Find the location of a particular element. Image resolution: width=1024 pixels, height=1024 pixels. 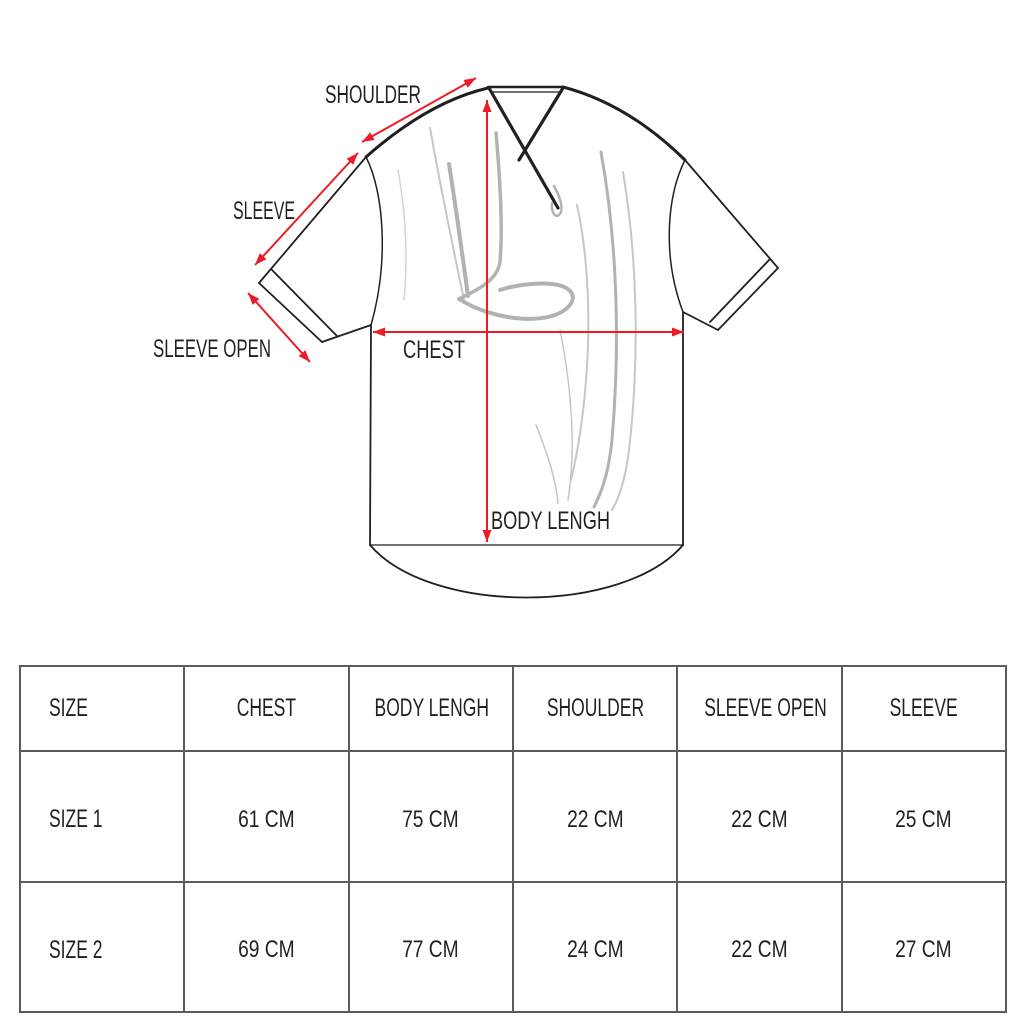

sleeve-open-arrow is located at coordinates (279, 327).